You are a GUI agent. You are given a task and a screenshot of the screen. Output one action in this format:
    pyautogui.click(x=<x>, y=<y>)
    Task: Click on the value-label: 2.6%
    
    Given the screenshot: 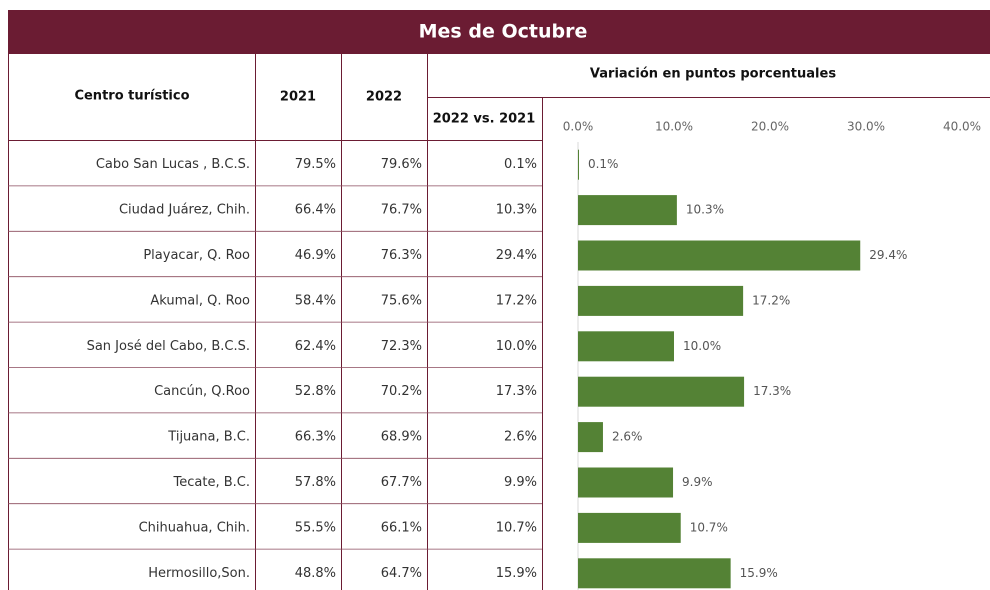 What is the action you would take?
    pyautogui.click(x=627, y=437)
    